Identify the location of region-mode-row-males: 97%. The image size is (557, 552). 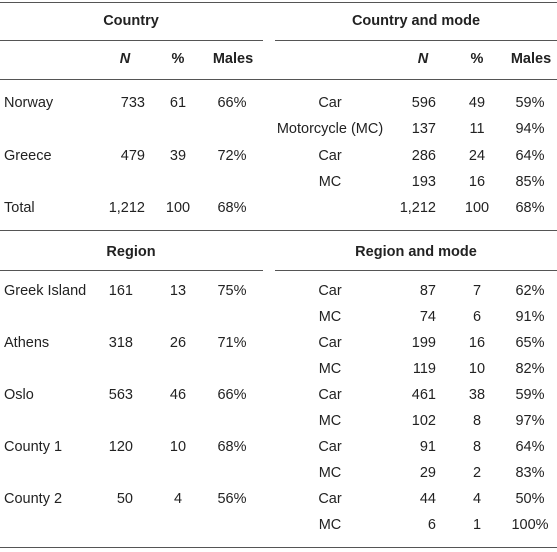
(530, 421).